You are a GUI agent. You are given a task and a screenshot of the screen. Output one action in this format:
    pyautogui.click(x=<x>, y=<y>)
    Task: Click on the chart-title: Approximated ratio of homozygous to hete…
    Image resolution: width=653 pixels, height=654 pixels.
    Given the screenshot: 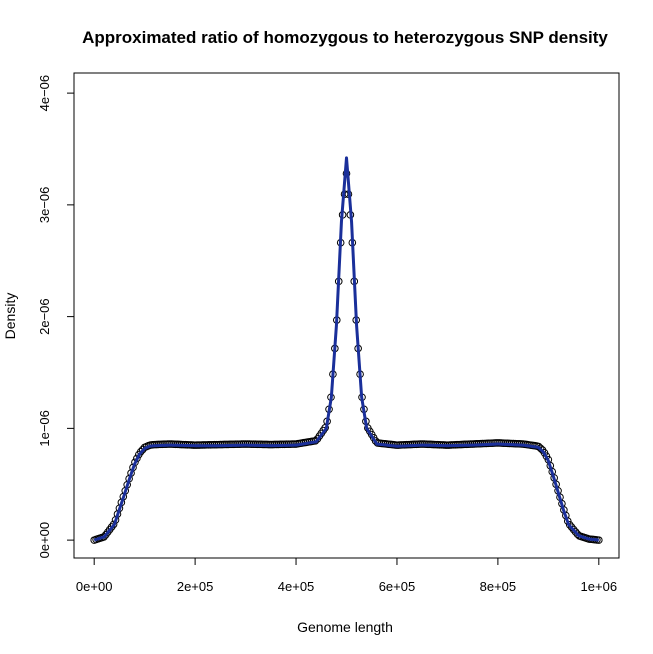 What is the action you would take?
    pyautogui.click(x=345, y=37)
    